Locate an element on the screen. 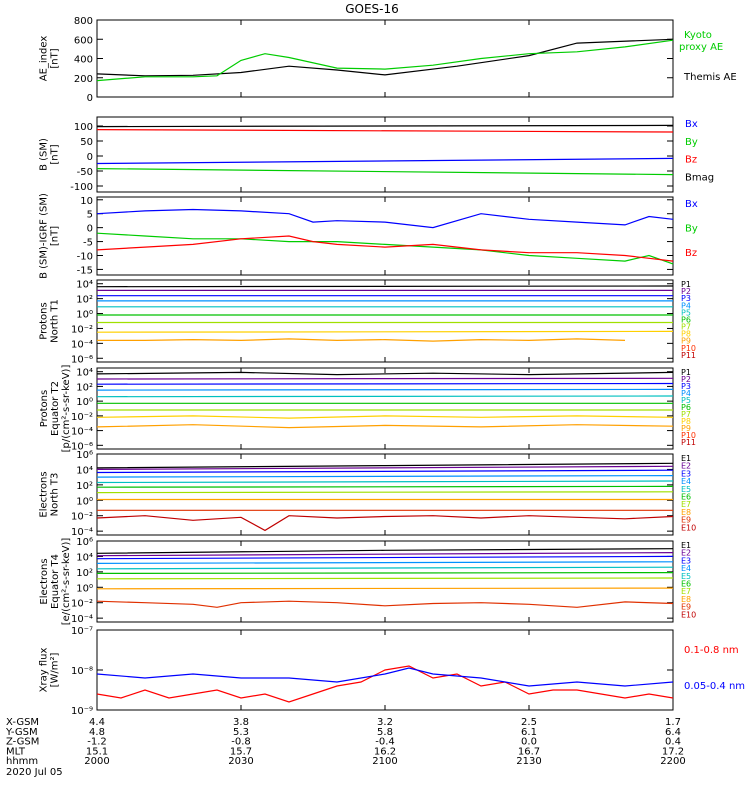  legend-label: E5 is located at coordinates (686, 576).